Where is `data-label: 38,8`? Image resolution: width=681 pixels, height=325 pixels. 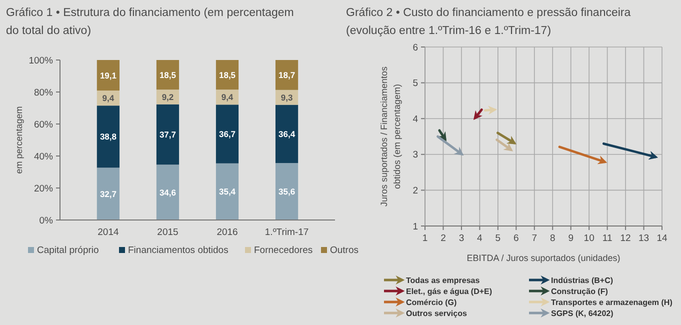 data-label: 38,8 is located at coordinates (108, 137).